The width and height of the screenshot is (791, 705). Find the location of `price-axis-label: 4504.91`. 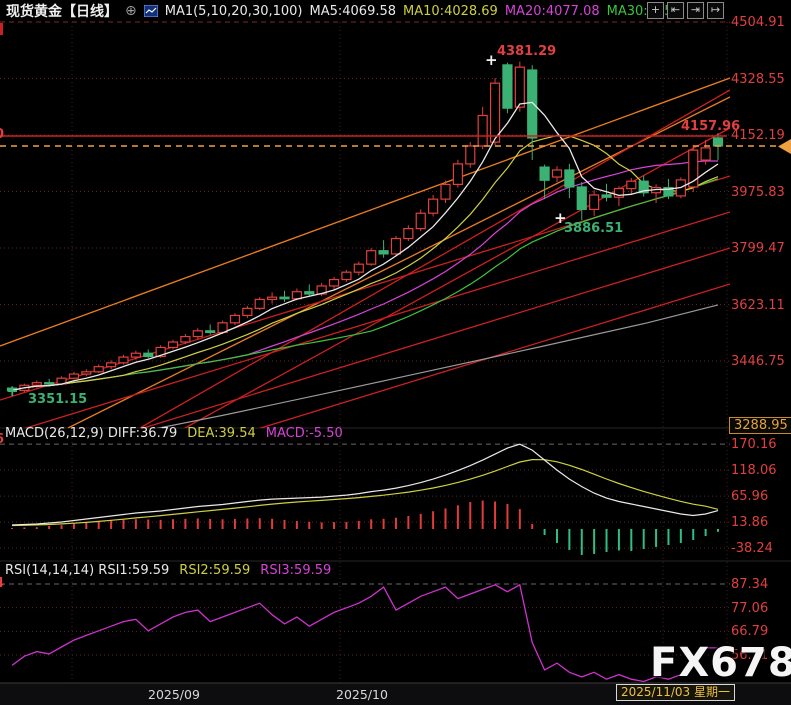

price-axis-label: 4504.91 is located at coordinates (758, 22).